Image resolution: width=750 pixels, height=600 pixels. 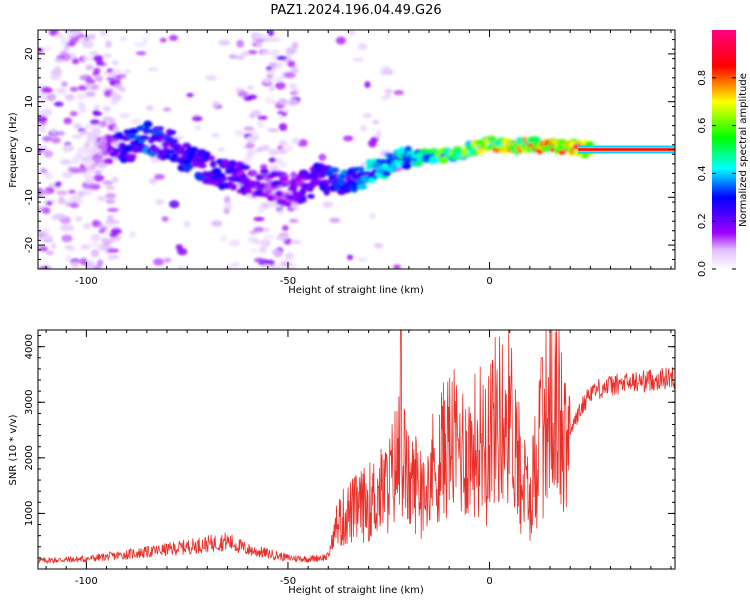 What do you see at coordinates (288, 281) in the screenshot?
I see `heatmap-xtick-label: -50` at bounding box center [288, 281].